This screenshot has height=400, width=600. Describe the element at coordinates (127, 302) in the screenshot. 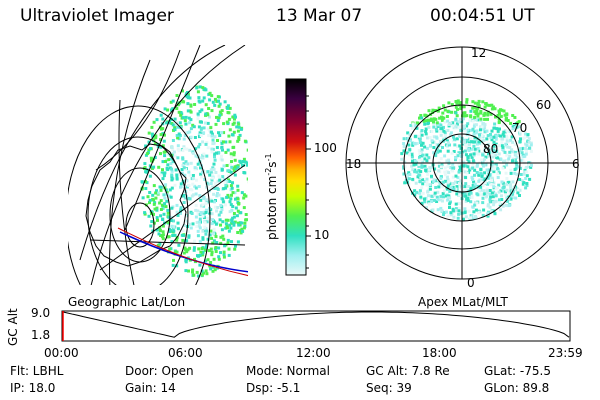

I see `left-panel-caption: Geographic Lat/Lon` at that location.